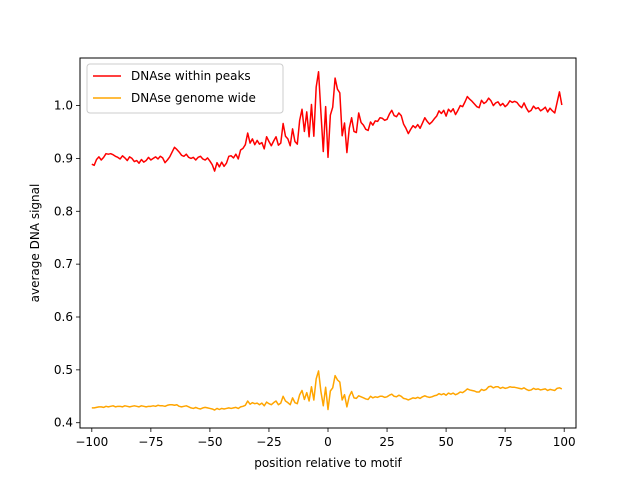 Image resolution: width=640 pixels, height=480 pixels. I want to click on y-tick-label: 1.0, so click(63, 106).